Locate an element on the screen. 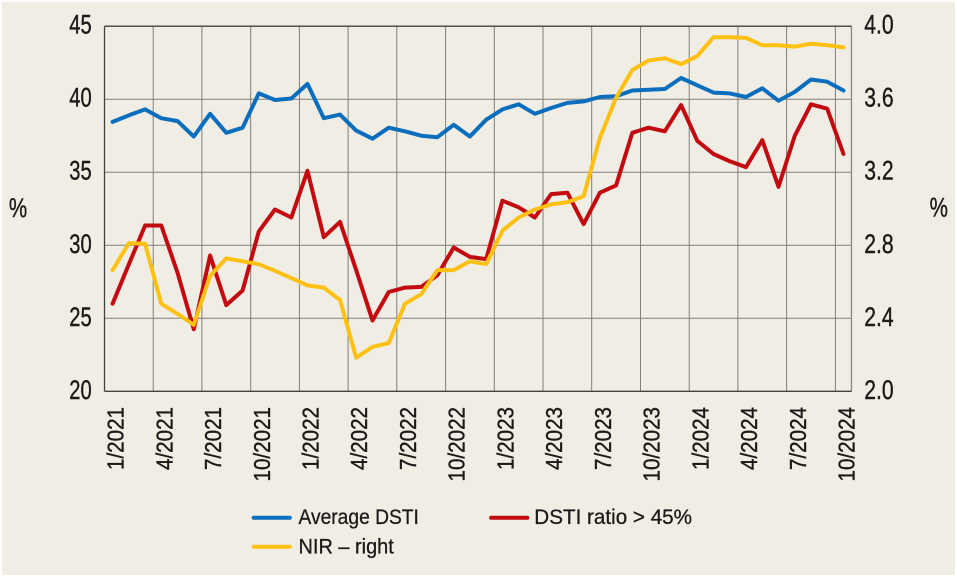  svg-text: 7/2021 is located at coordinates (213, 438).